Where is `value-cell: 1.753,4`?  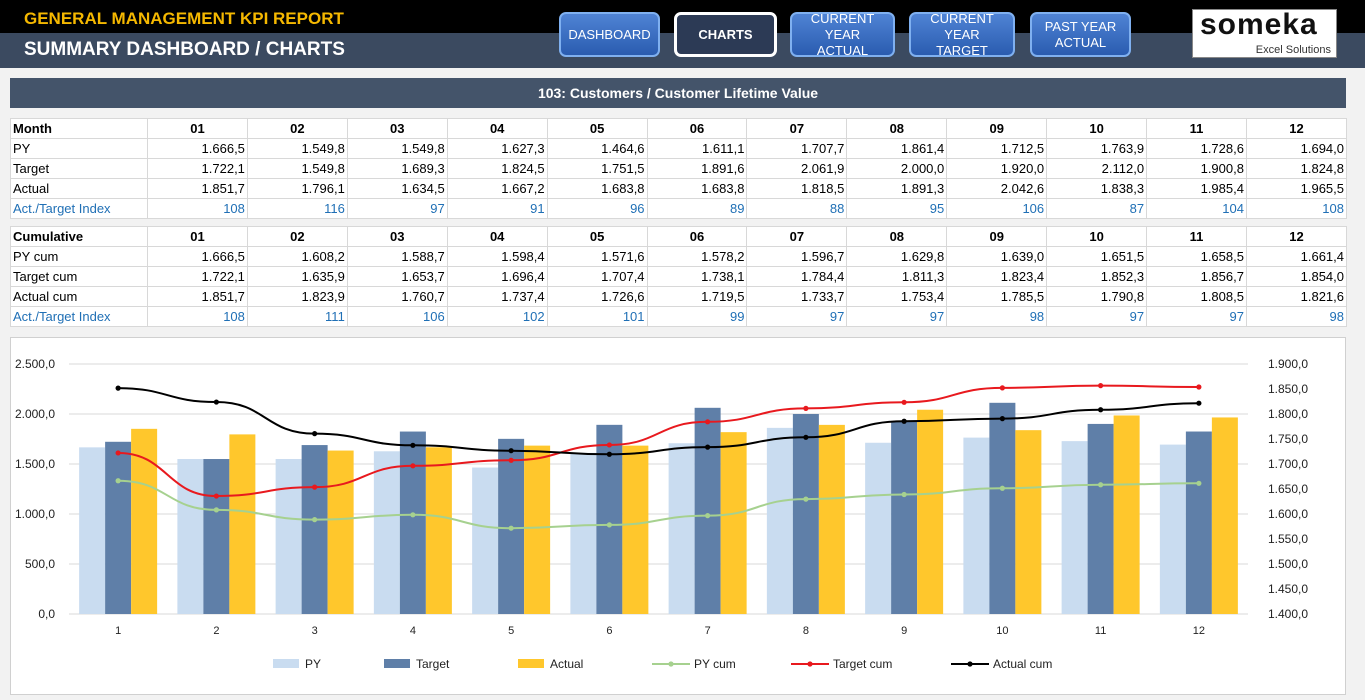 value-cell: 1.753,4 is located at coordinates (897, 296).